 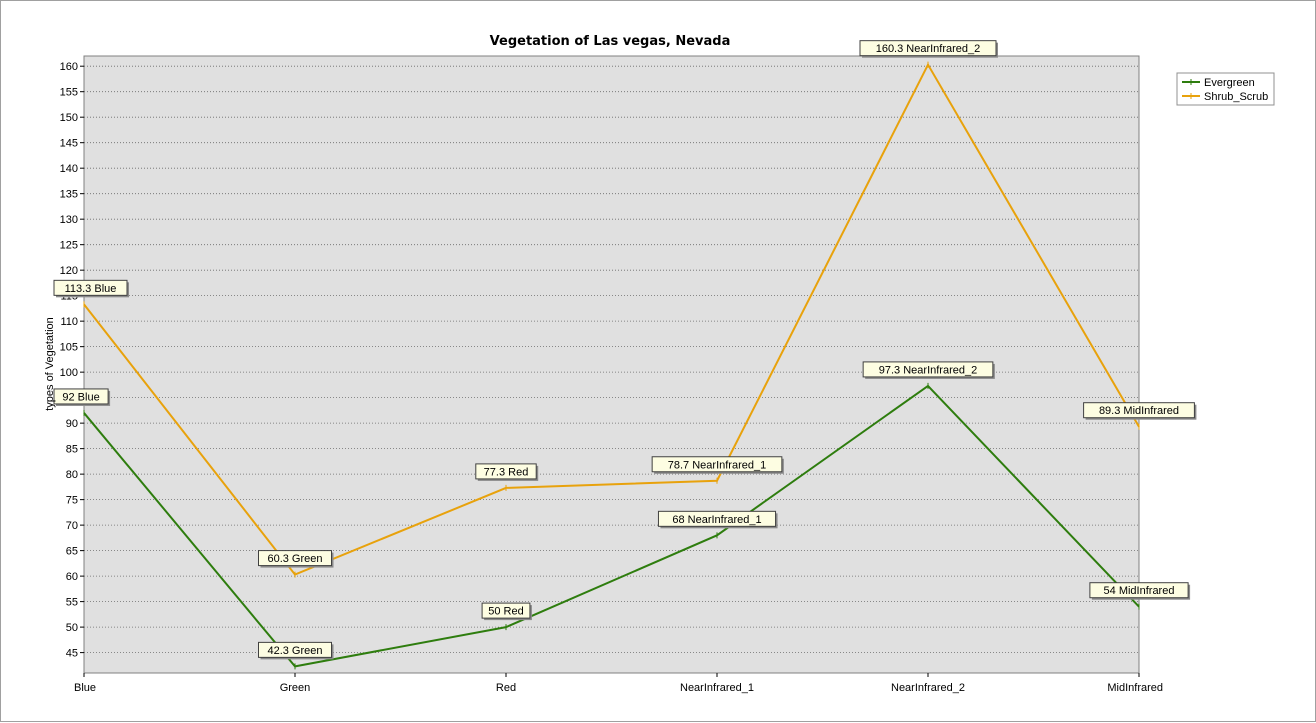 What do you see at coordinates (69, 373) in the screenshot?
I see `y-tick-label: 100` at bounding box center [69, 373].